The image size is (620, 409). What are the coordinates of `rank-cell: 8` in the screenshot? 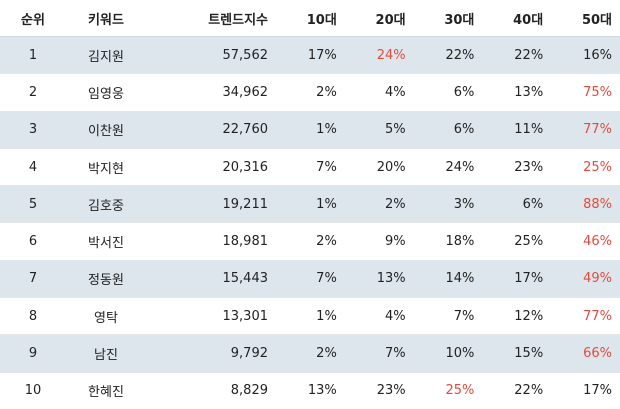 It's located at (33, 316).